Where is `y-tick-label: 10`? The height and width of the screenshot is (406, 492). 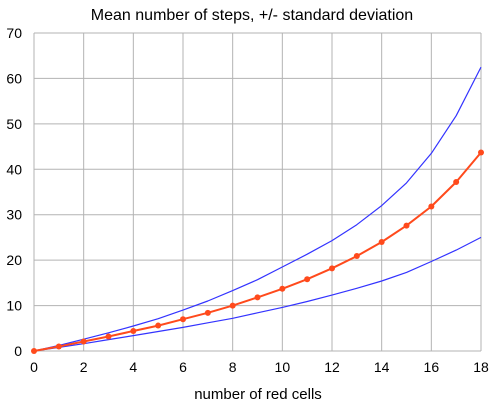
y-tick-label: 10 is located at coordinates (14, 306).